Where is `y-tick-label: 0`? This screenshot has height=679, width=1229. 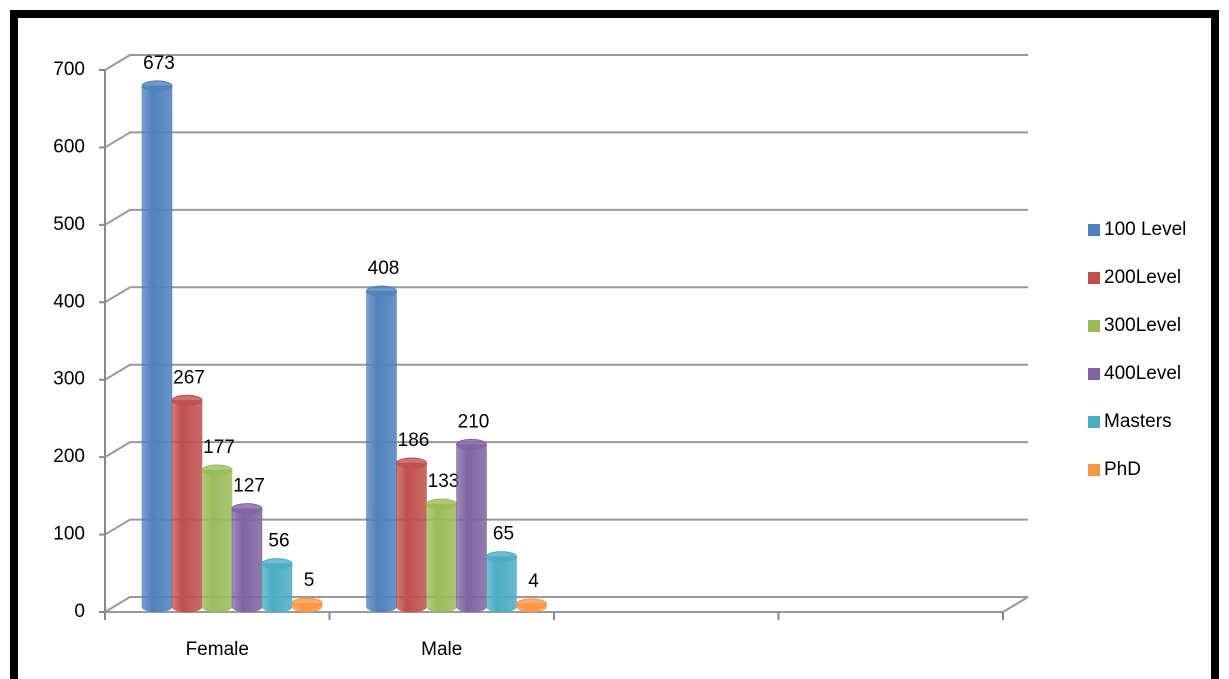 y-tick-label: 0 is located at coordinates (79, 611).